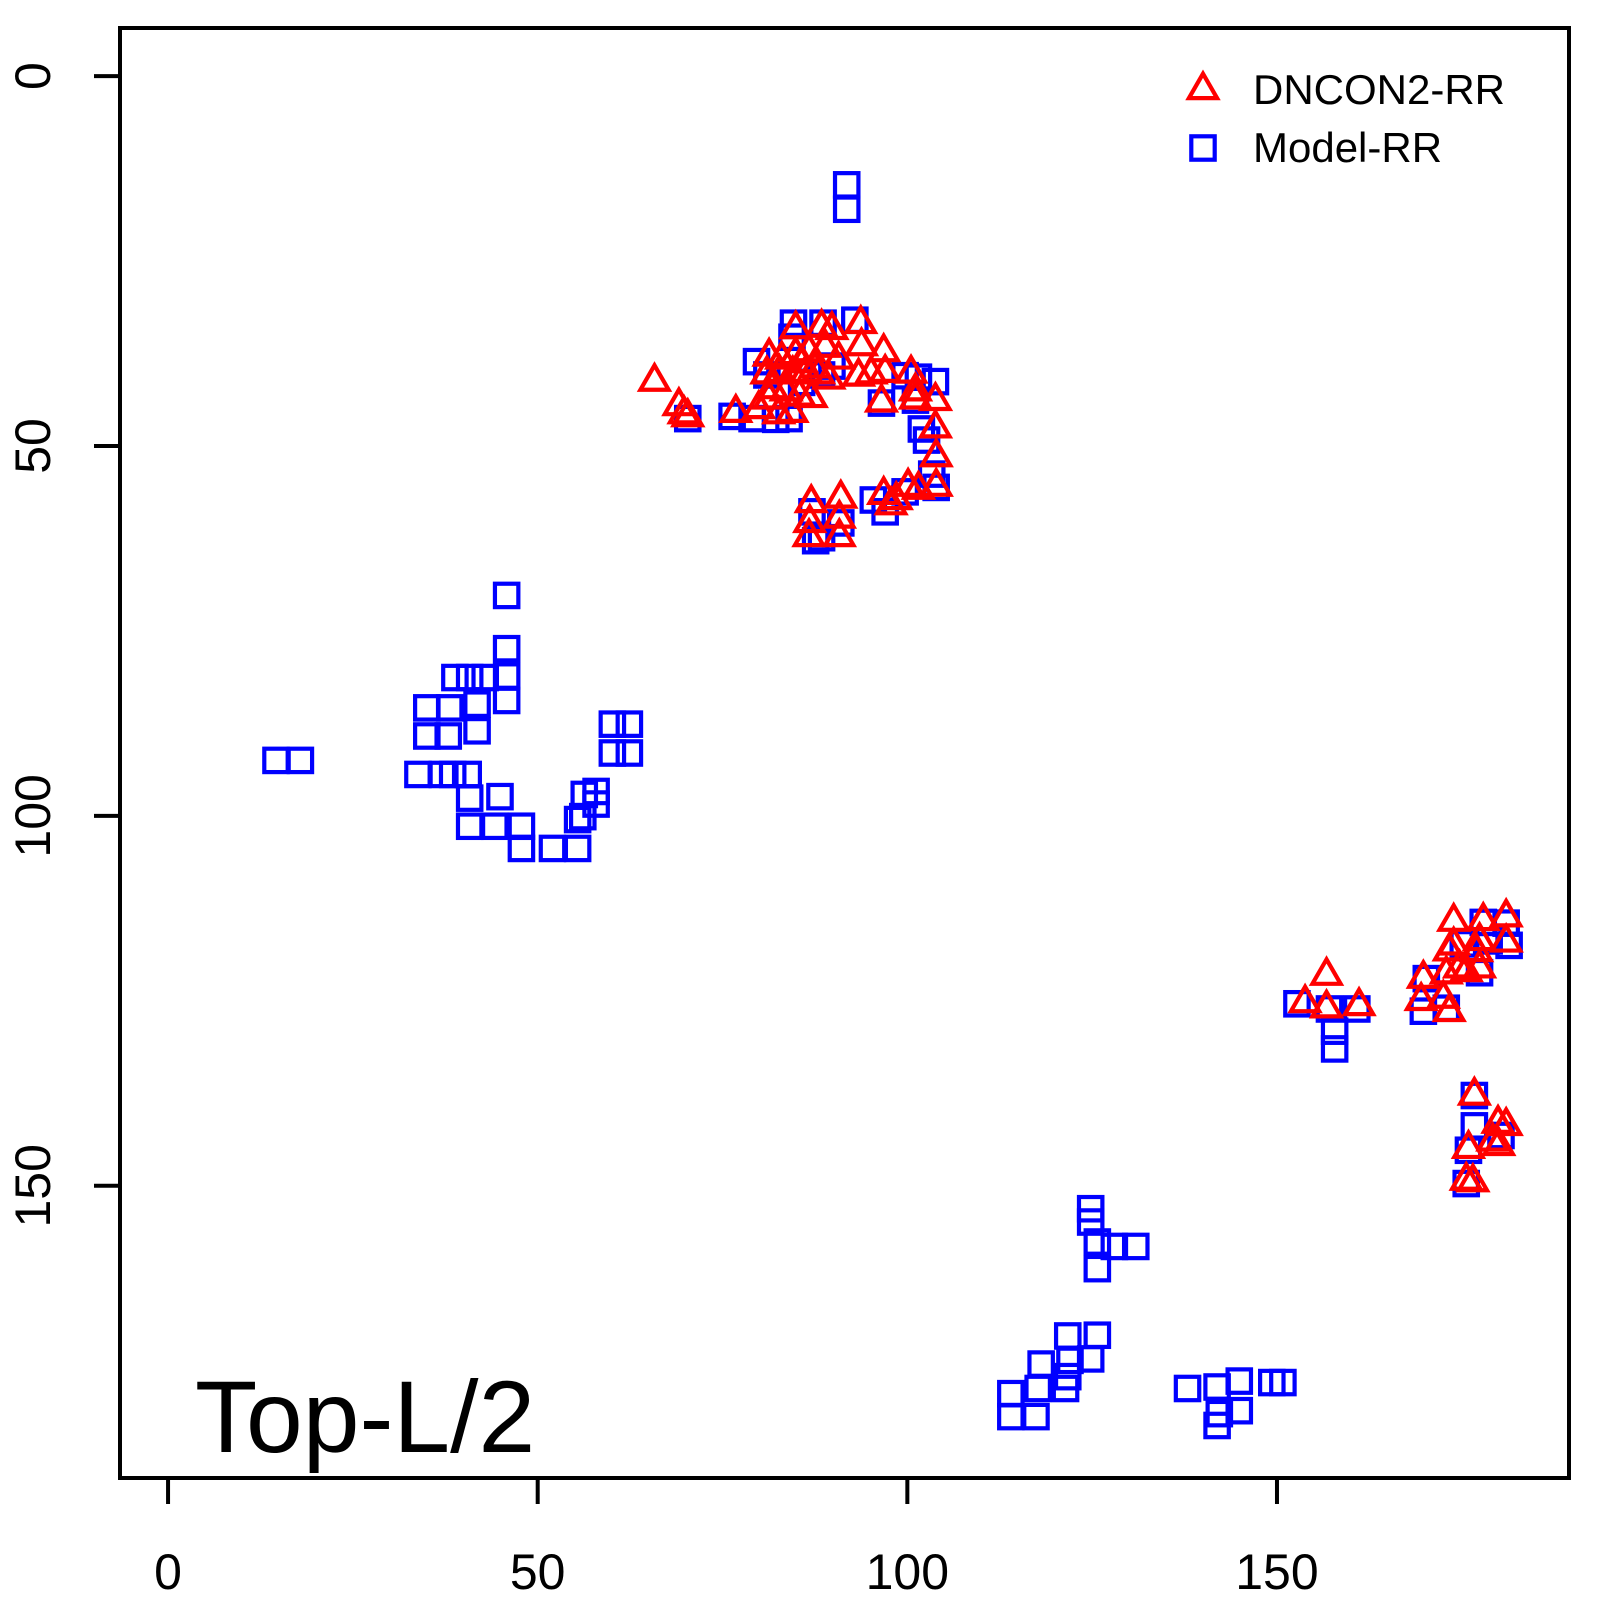 The width and height of the screenshot is (1600, 1600). I want to click on y-tick-label: 150, so click(33, 1185).